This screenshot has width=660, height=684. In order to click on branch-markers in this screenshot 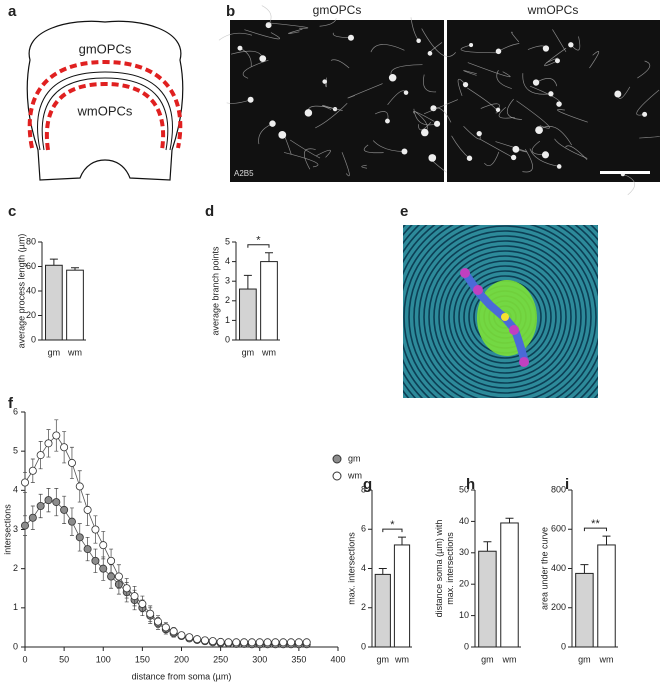, I will do `click(494, 317)`.